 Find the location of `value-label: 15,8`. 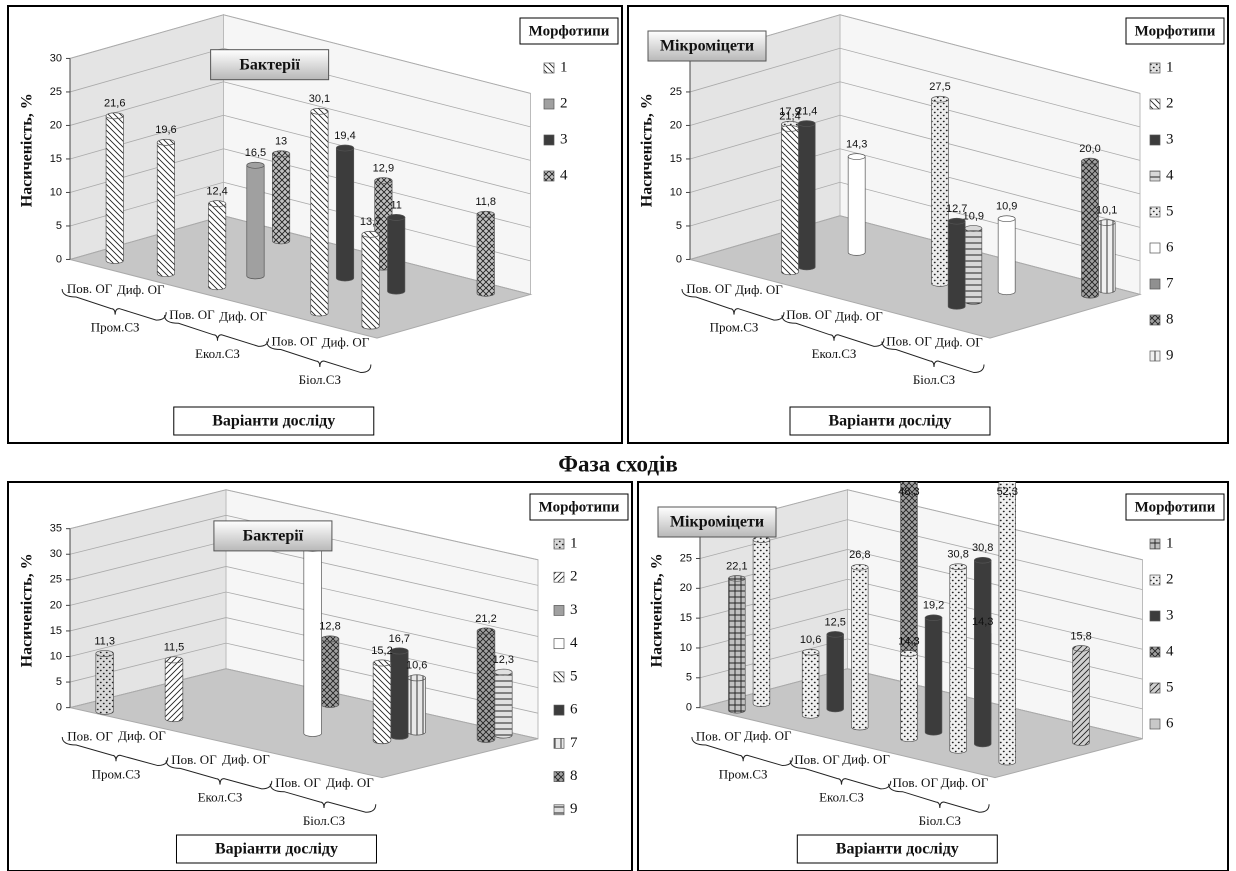

value-label: 15,8 is located at coordinates (1080, 636).